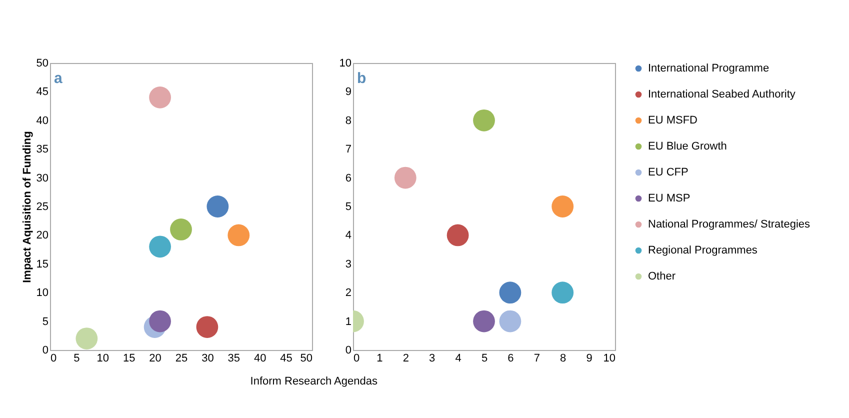  I want to click on y-tick-label: 15, so click(42, 264).